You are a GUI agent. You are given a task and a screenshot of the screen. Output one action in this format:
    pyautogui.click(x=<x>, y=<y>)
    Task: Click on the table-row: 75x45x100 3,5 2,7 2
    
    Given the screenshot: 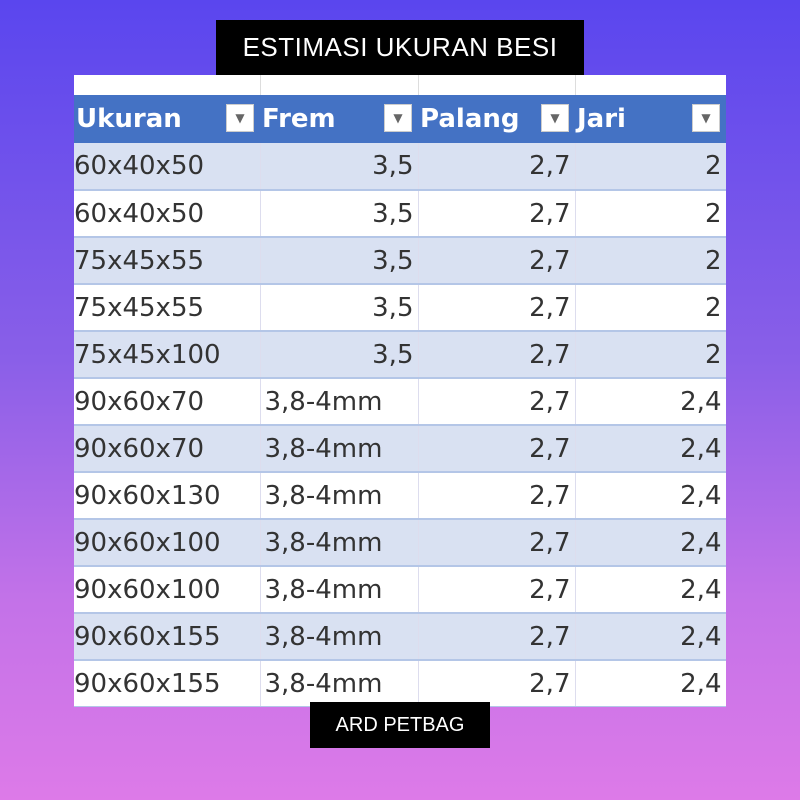 What is the action you would take?
    pyautogui.click(x=400, y=355)
    